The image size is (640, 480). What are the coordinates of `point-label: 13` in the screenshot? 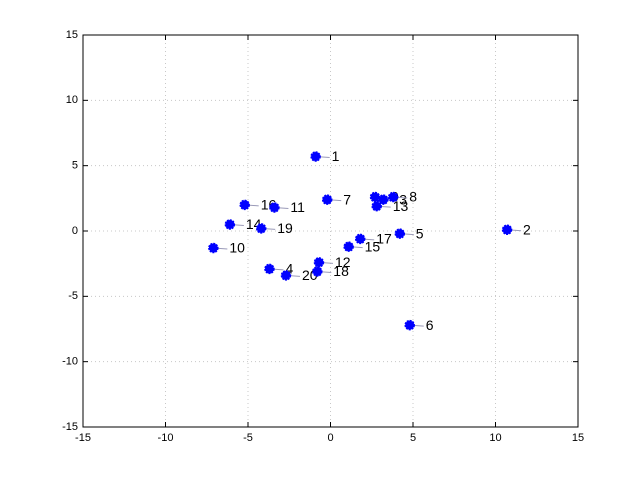 It's located at (401, 206).